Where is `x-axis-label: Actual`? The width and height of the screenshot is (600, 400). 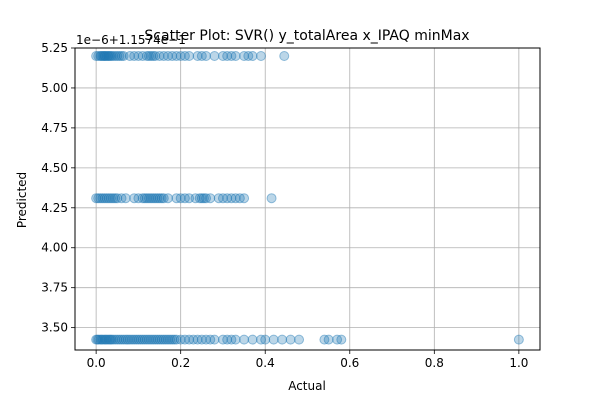 x-axis-label: Actual is located at coordinates (307, 386).